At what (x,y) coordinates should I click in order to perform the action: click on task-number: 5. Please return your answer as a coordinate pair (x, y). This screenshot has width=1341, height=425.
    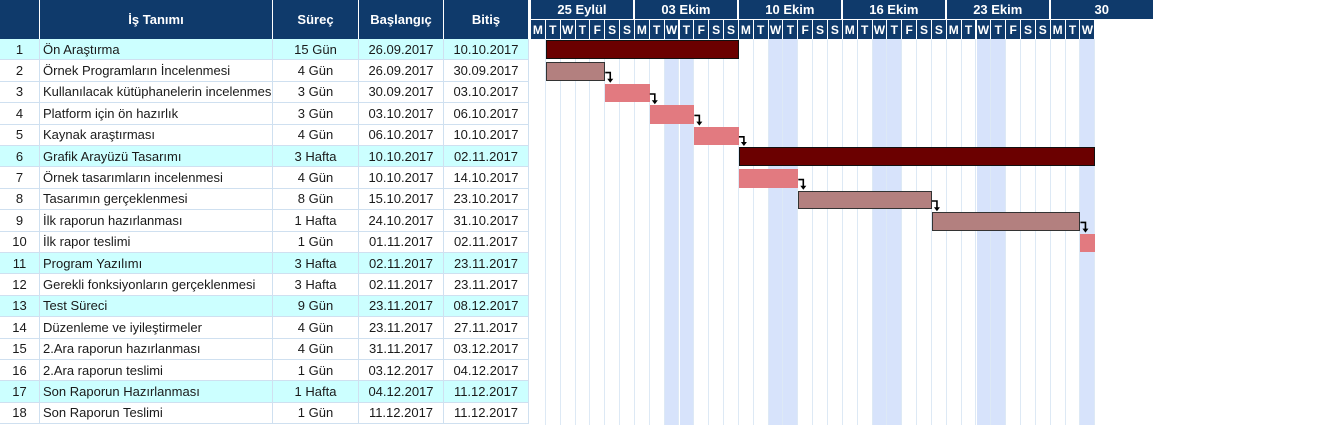
    Looking at the image, I should click on (20, 135).